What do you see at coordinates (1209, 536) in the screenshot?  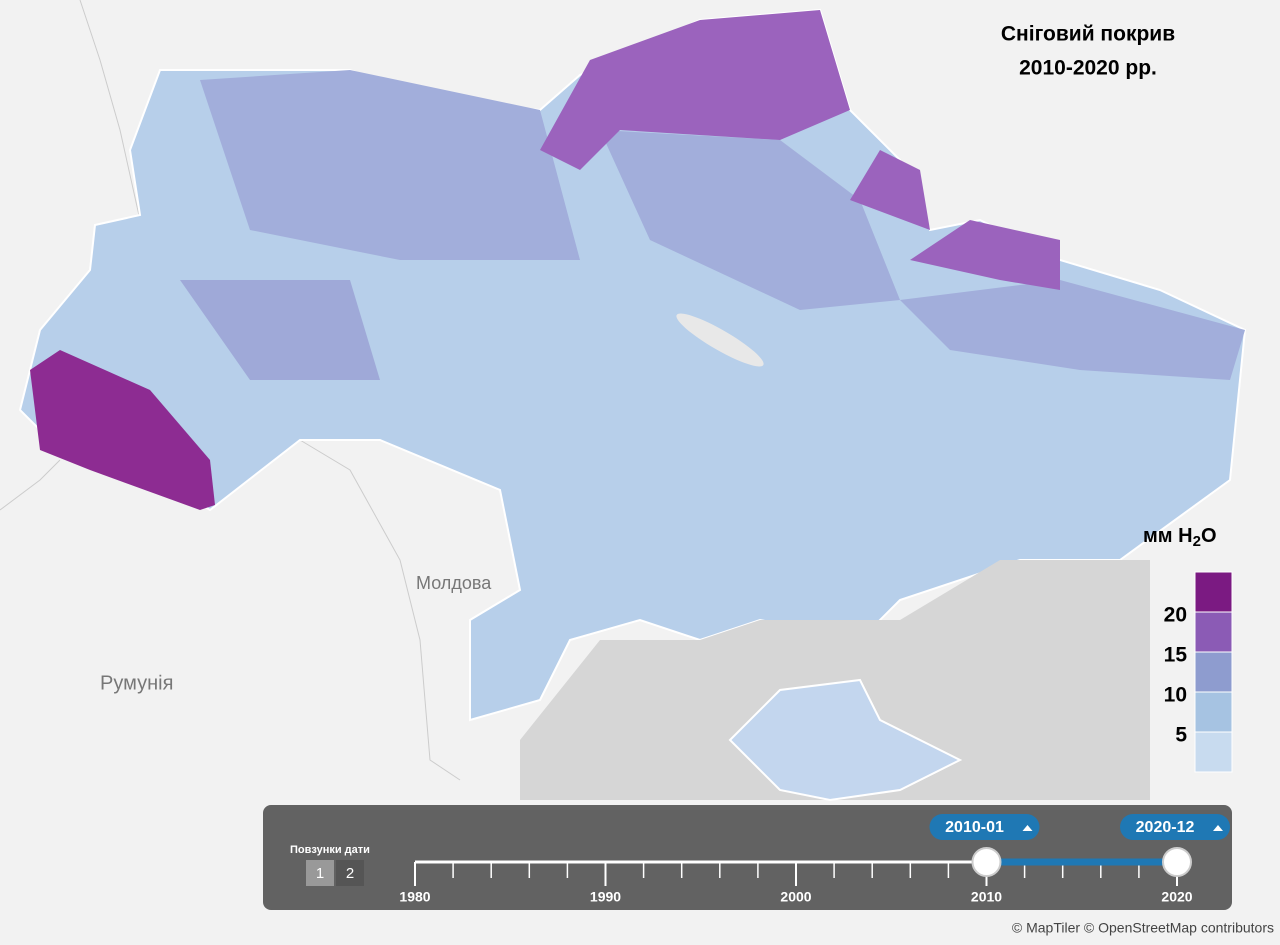 I see `legend-unit: O` at bounding box center [1209, 536].